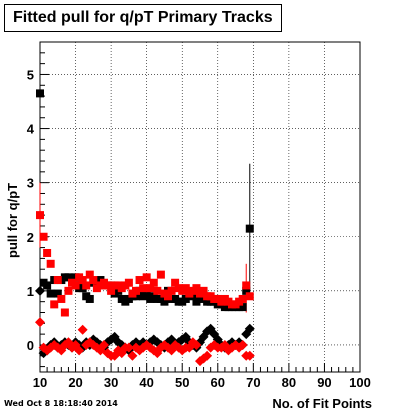  What do you see at coordinates (289, 382) in the screenshot?
I see `x-tick-label: 80` at bounding box center [289, 382].